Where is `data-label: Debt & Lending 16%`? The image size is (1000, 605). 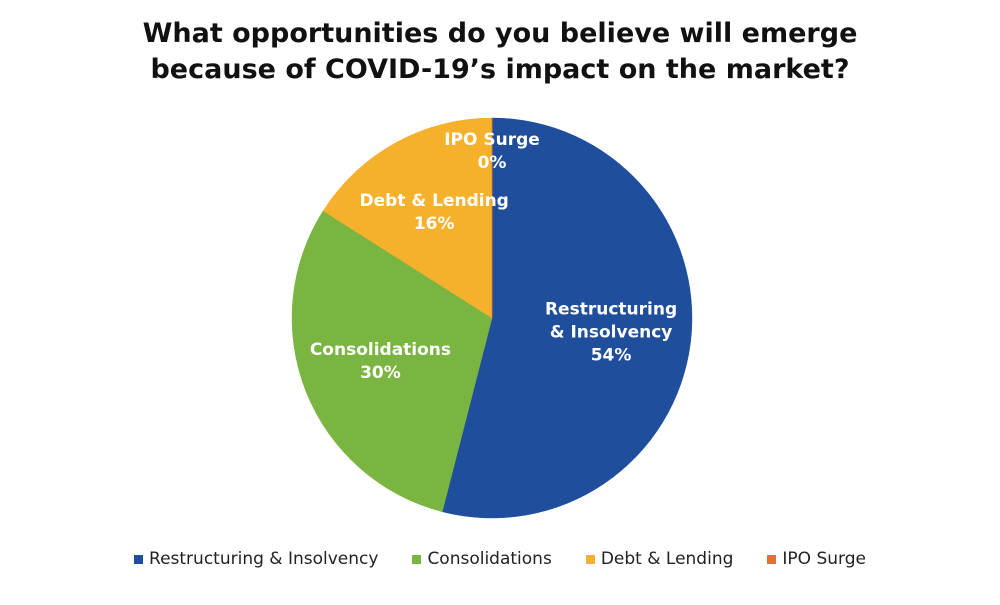
data-label: Debt & Lending 16% is located at coordinates (434, 213).